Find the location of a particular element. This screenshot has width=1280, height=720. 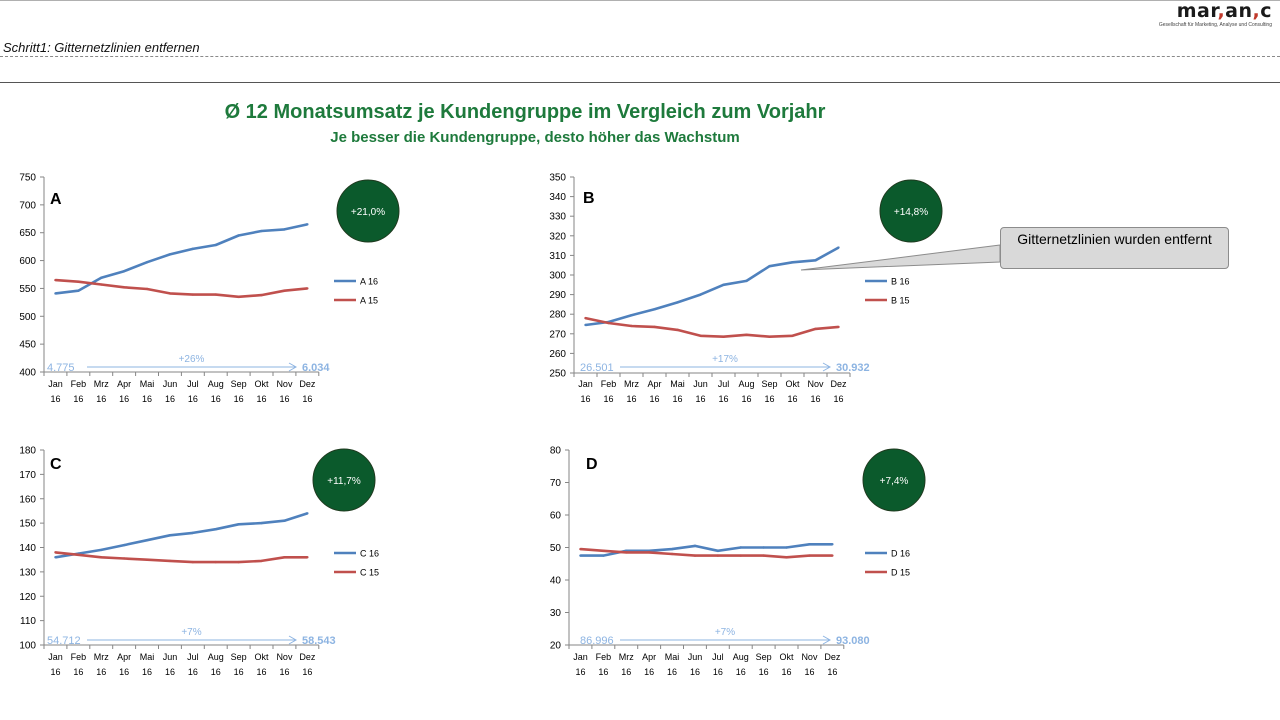

chart-a-summary-growth: +26% is located at coordinates (192, 359).